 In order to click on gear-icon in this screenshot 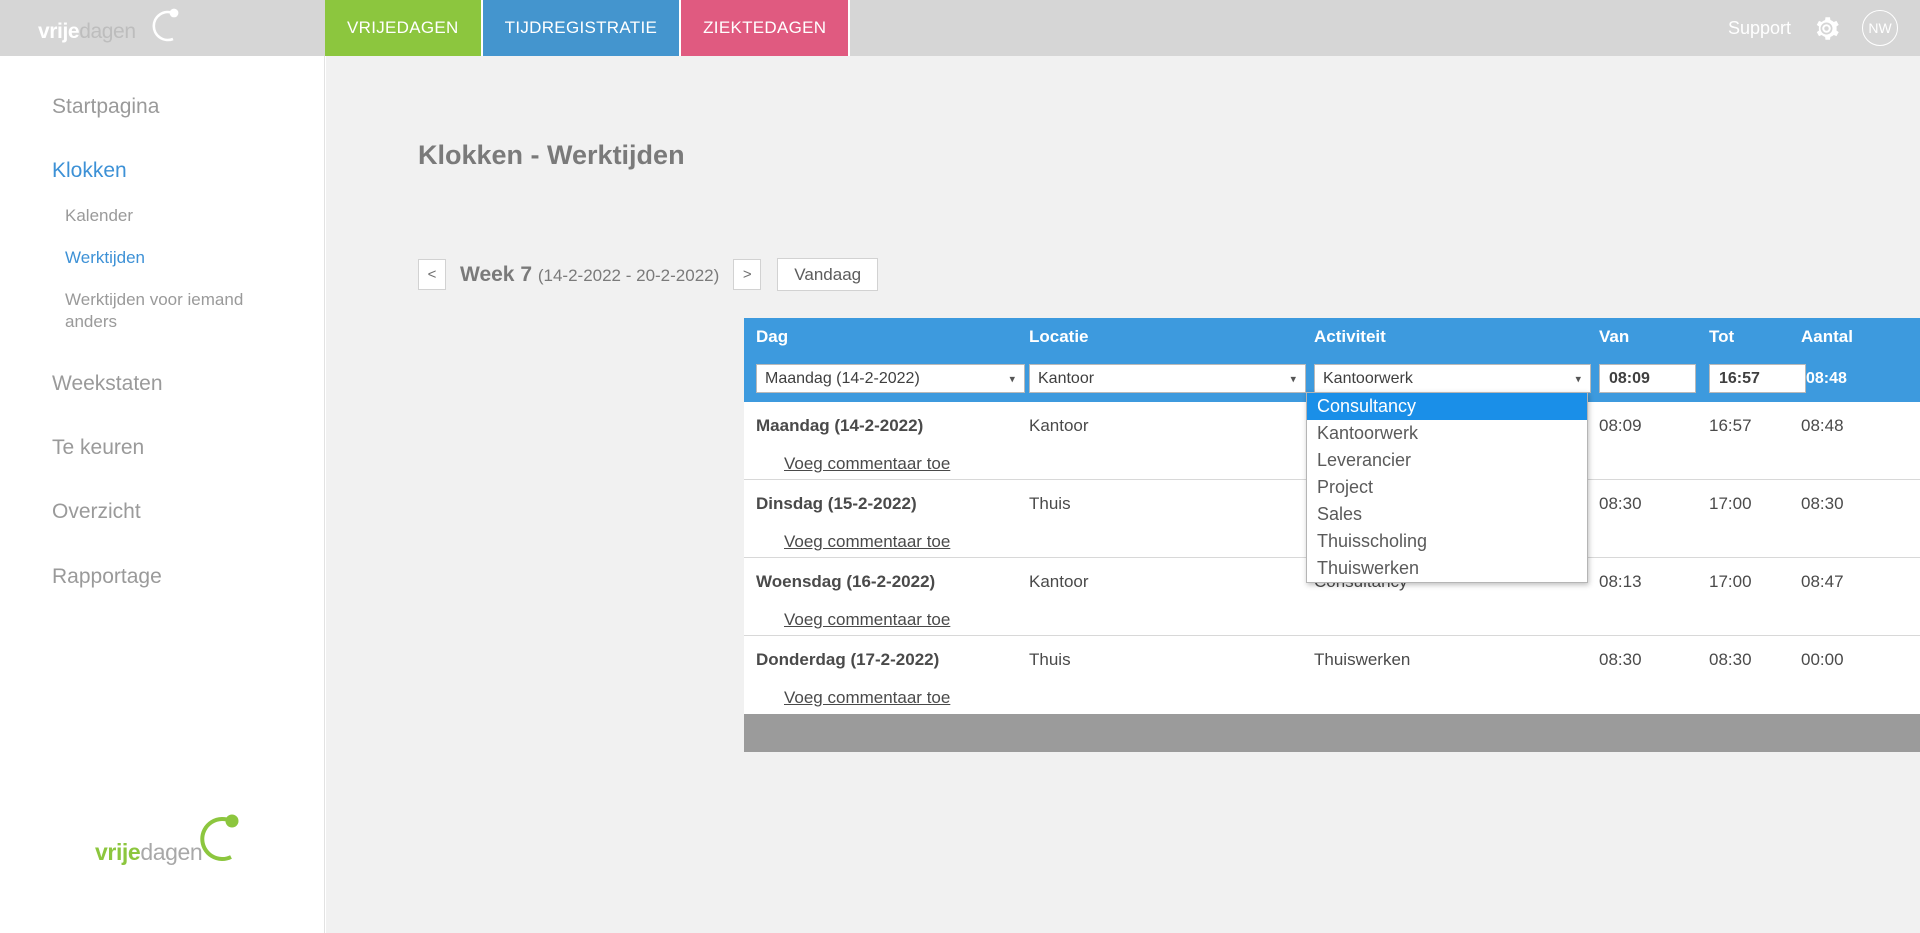, I will do `click(1826, 28)`.